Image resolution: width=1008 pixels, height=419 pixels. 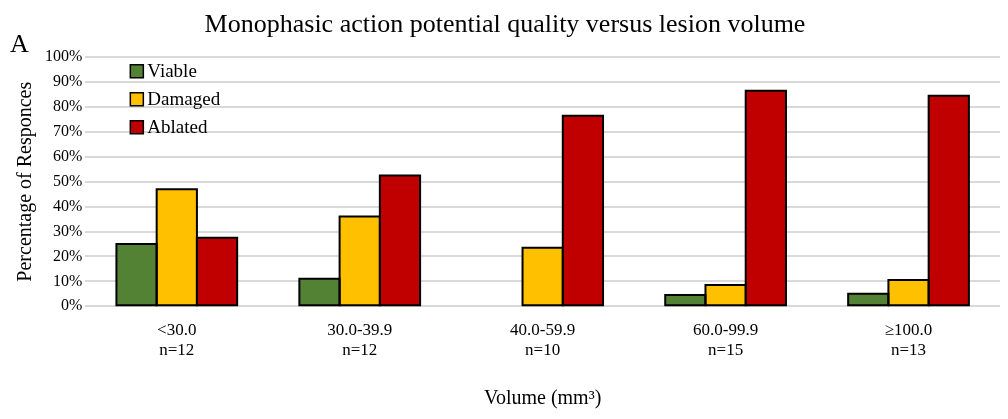 I want to click on x-tick-label: <30.0 n=12, so click(x=177, y=339).